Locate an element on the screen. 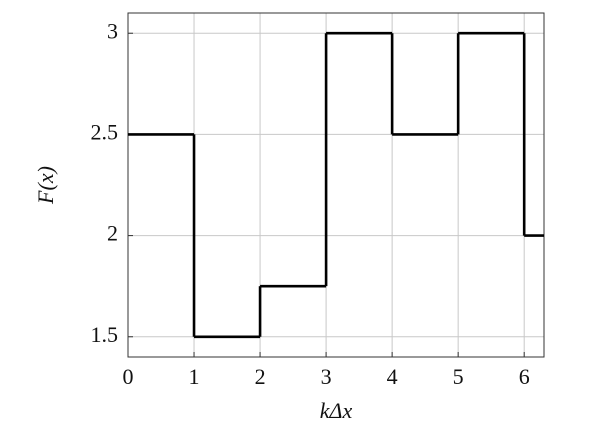 This screenshot has height=438, width=591. x-tick-label: 0 is located at coordinates (128, 376).